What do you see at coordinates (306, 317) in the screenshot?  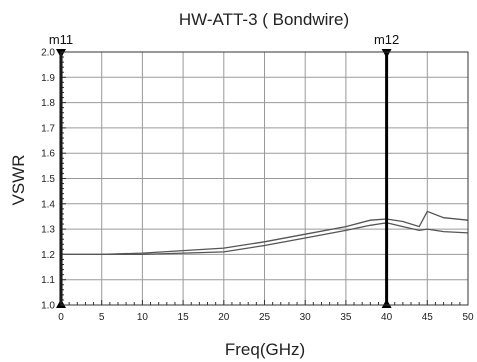 I see `x-tick-label: 30` at bounding box center [306, 317].